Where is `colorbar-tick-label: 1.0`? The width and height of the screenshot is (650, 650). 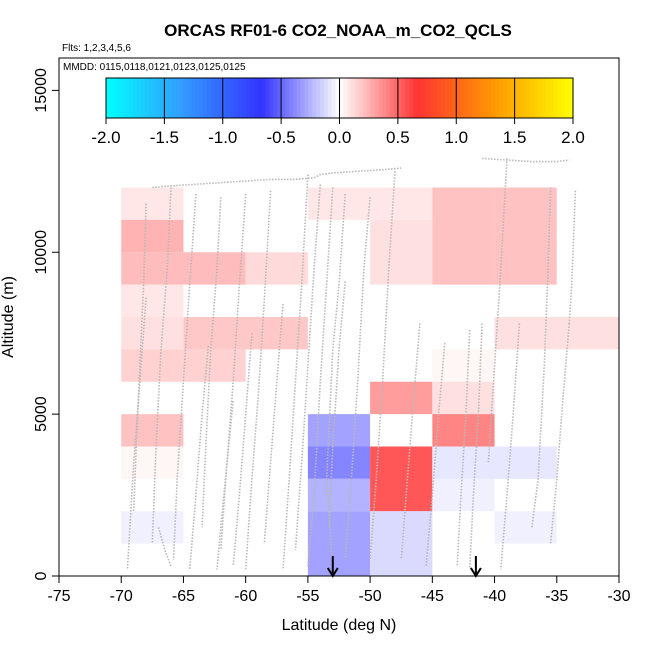
colorbar-tick-label: 1.0 is located at coordinates (456, 137).